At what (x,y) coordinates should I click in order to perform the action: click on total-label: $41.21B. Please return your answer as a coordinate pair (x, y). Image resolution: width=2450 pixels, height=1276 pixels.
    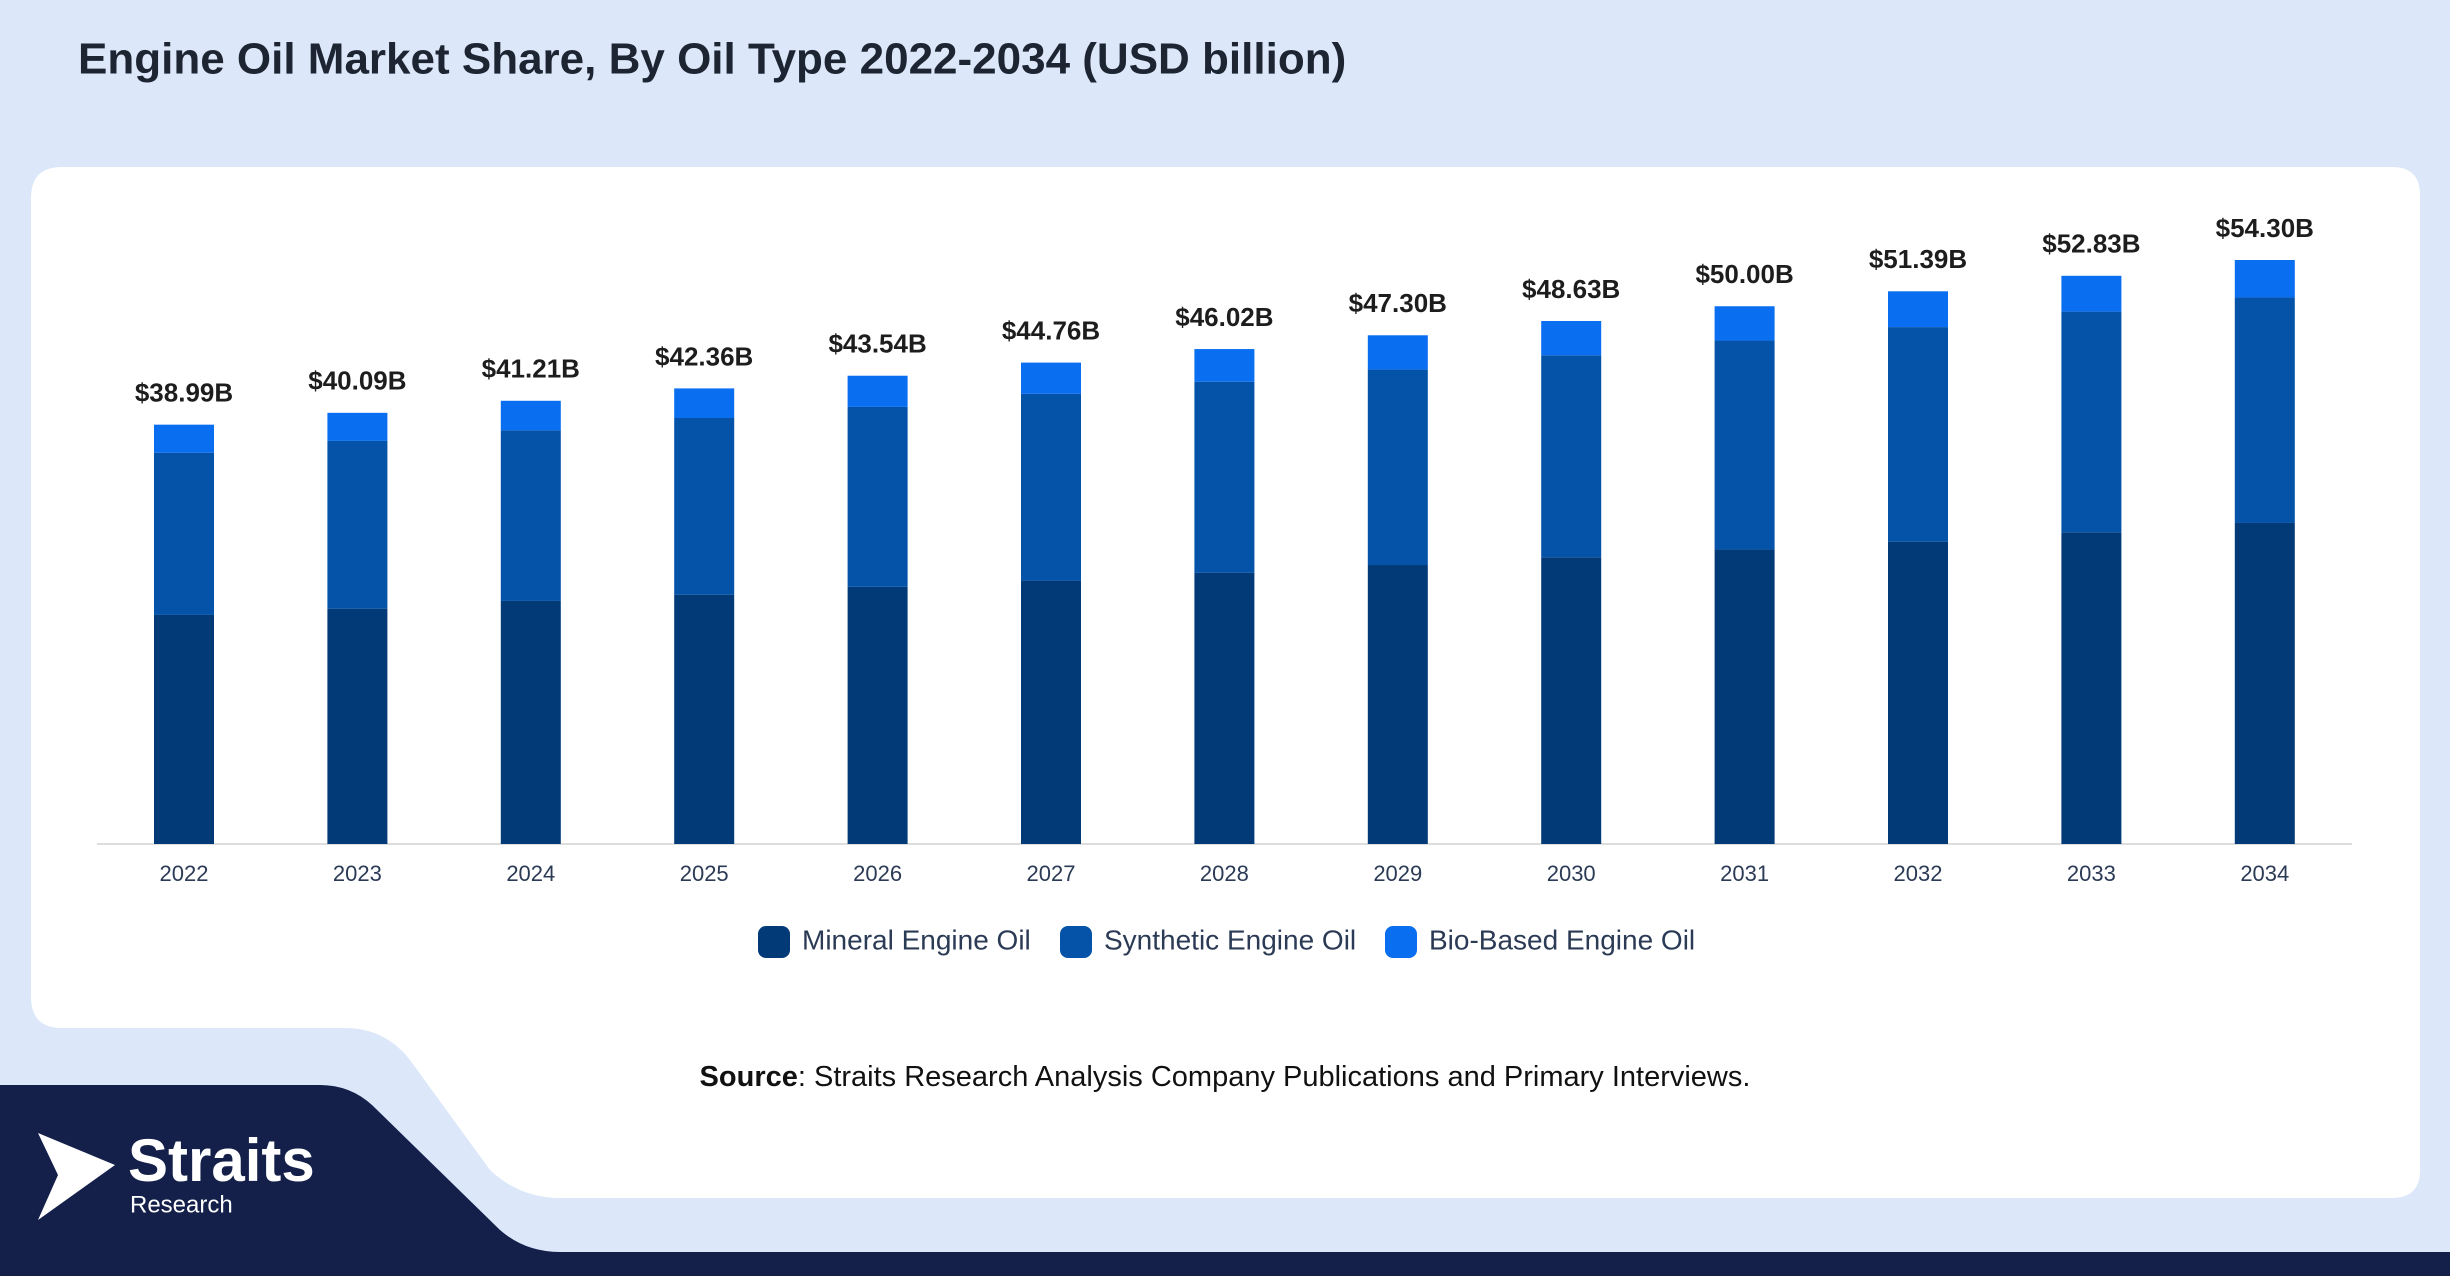
    Looking at the image, I should click on (531, 369).